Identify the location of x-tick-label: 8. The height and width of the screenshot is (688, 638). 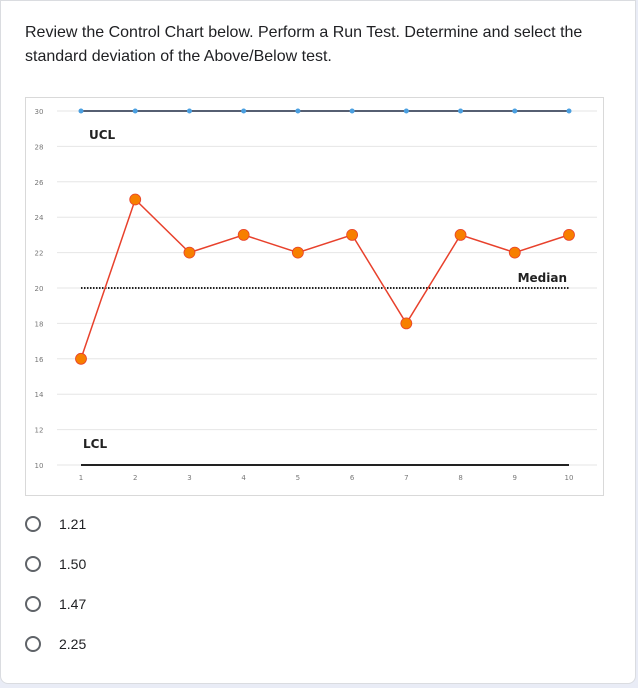
(460, 478).